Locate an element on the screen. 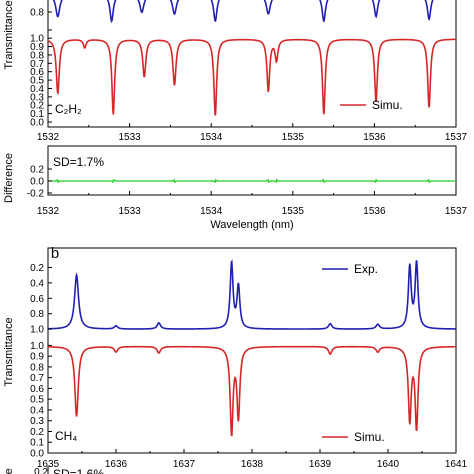 This screenshot has width=474, height=474. simu-series-line-c2h2 is located at coordinates (252, 77).